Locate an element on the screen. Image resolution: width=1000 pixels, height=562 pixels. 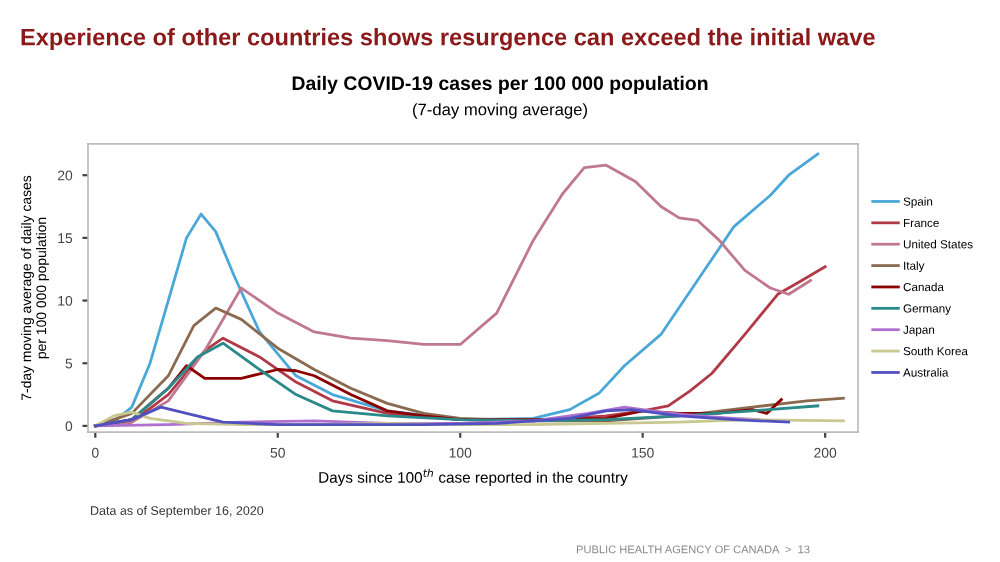
text: Experience of other countries shows resurgence can exceed the initial wave is located at coordinates (448, 39).